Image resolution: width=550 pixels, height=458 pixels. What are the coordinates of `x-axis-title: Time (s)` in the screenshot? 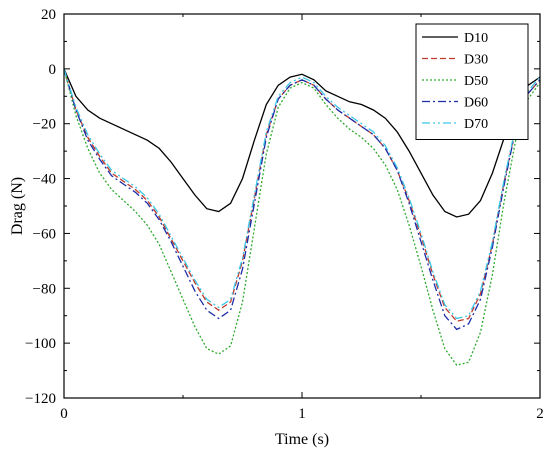 It's located at (302, 439).